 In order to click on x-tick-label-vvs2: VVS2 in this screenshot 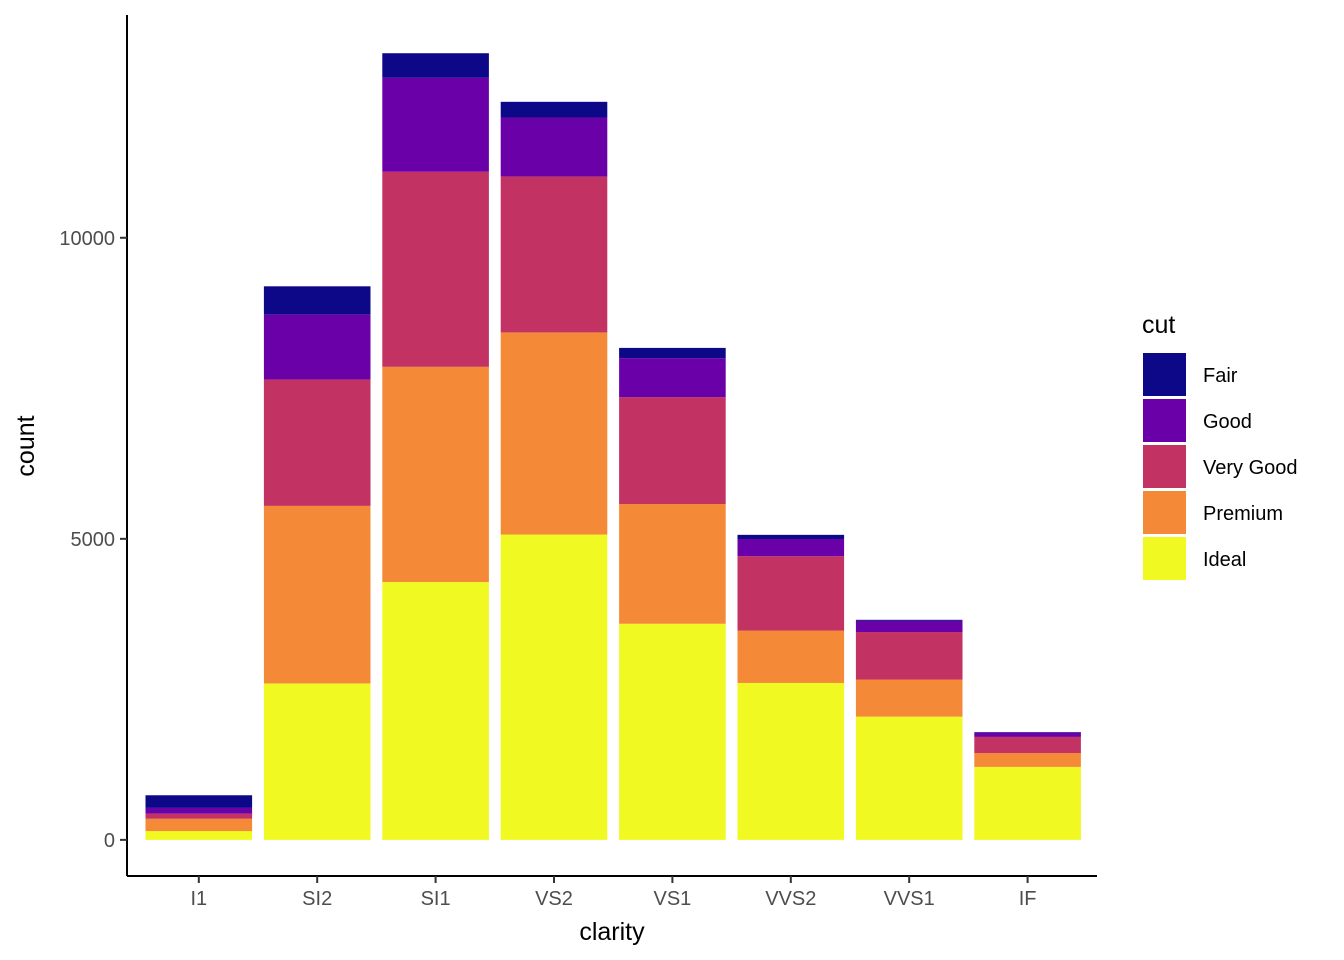, I will do `click(790, 899)`.